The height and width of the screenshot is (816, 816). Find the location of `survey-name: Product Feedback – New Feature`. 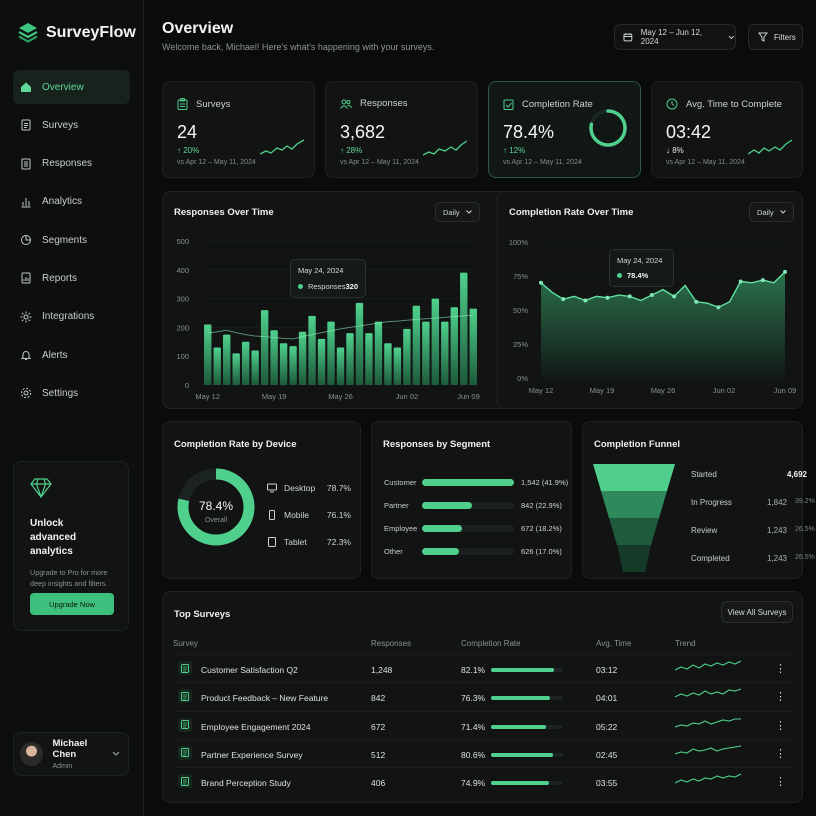

survey-name: Product Feedback – New Feature is located at coordinates (265, 698).